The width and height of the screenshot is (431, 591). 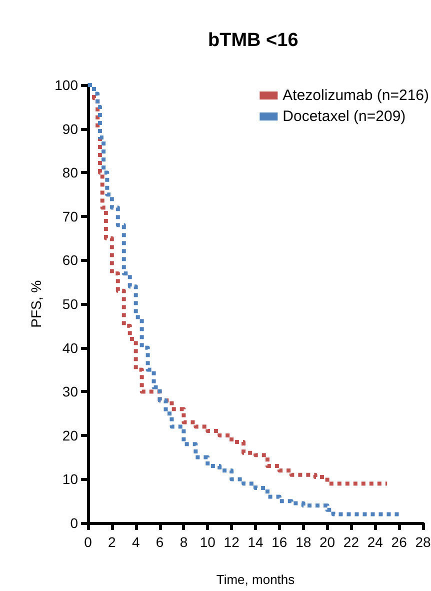 What do you see at coordinates (256, 579) in the screenshot?
I see `x-axis-title: Time, months` at bounding box center [256, 579].